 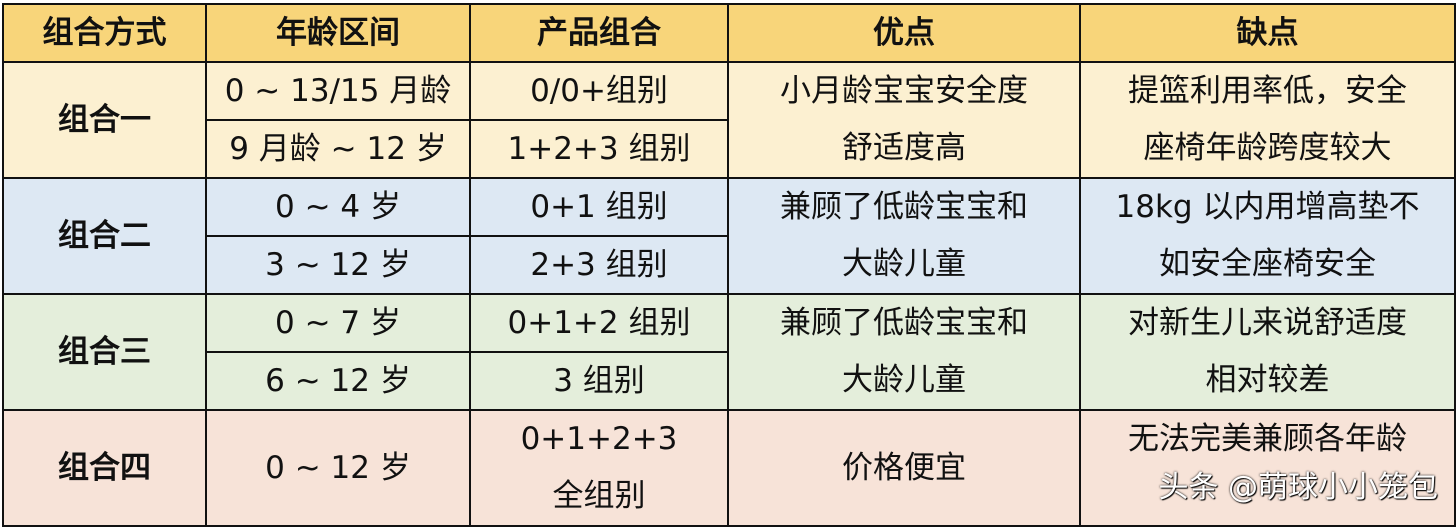 I want to click on header-cell: 年龄区间, so click(x=338, y=33).